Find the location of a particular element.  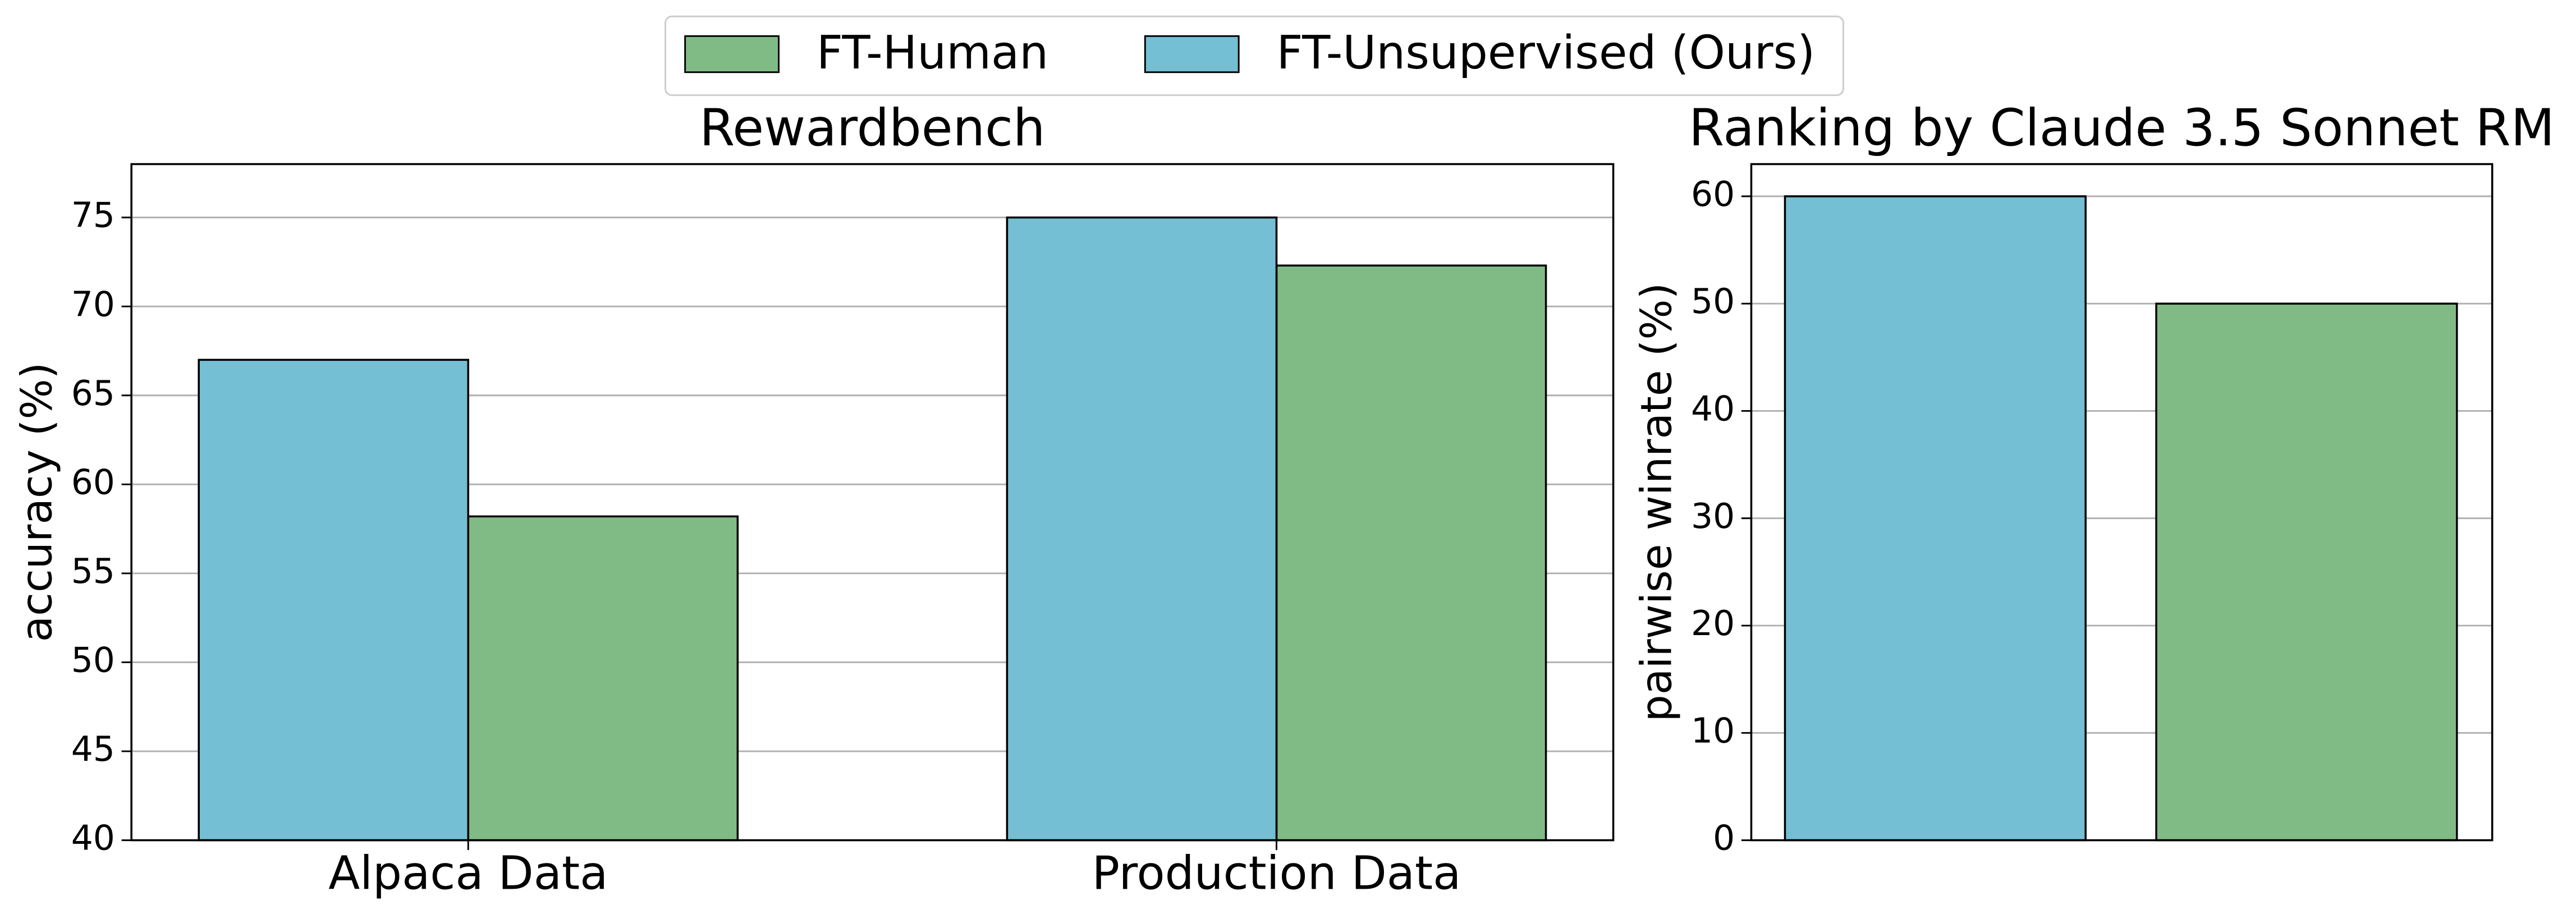

y-tick-label: 65 is located at coordinates (93, 393).